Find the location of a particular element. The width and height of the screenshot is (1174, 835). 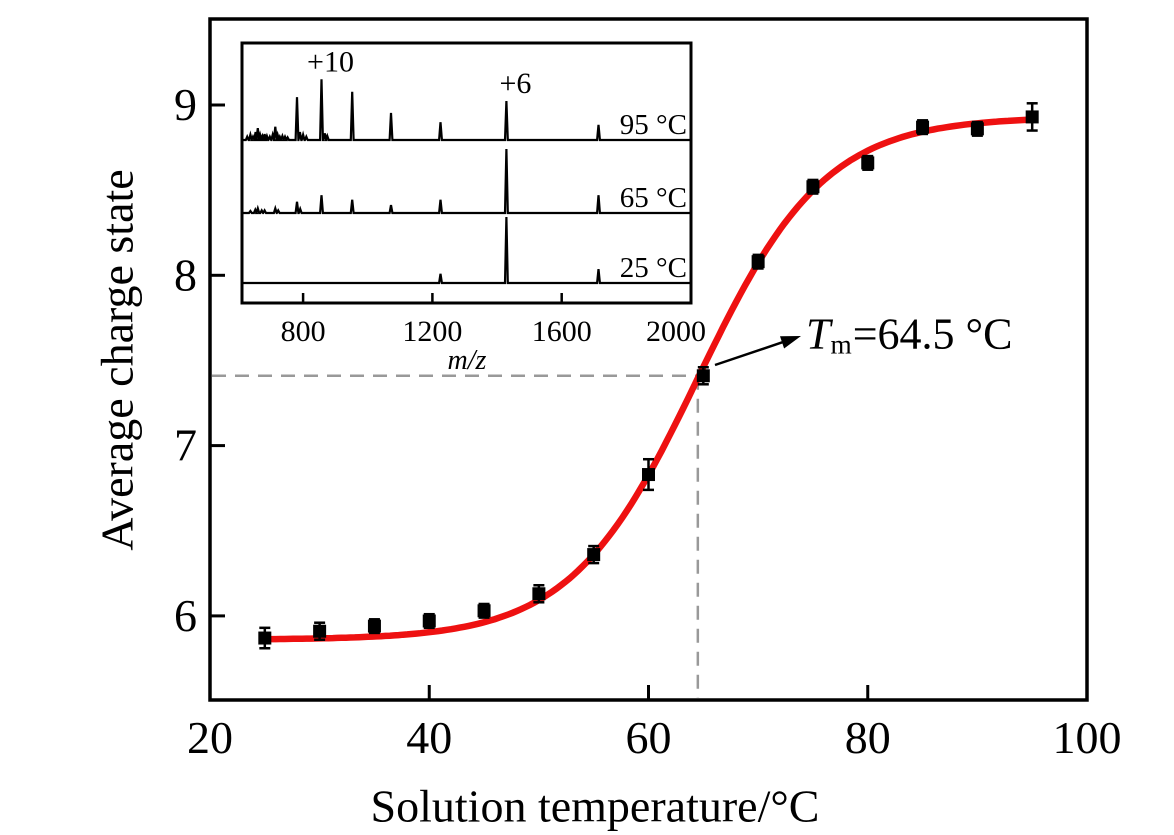

y-tick-label: 6 is located at coordinates (185, 615).